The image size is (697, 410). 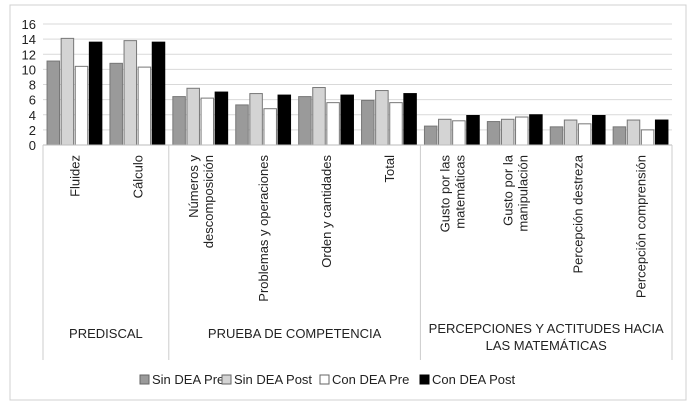 I want to click on y-tick-label: 10, so click(x=29, y=69).